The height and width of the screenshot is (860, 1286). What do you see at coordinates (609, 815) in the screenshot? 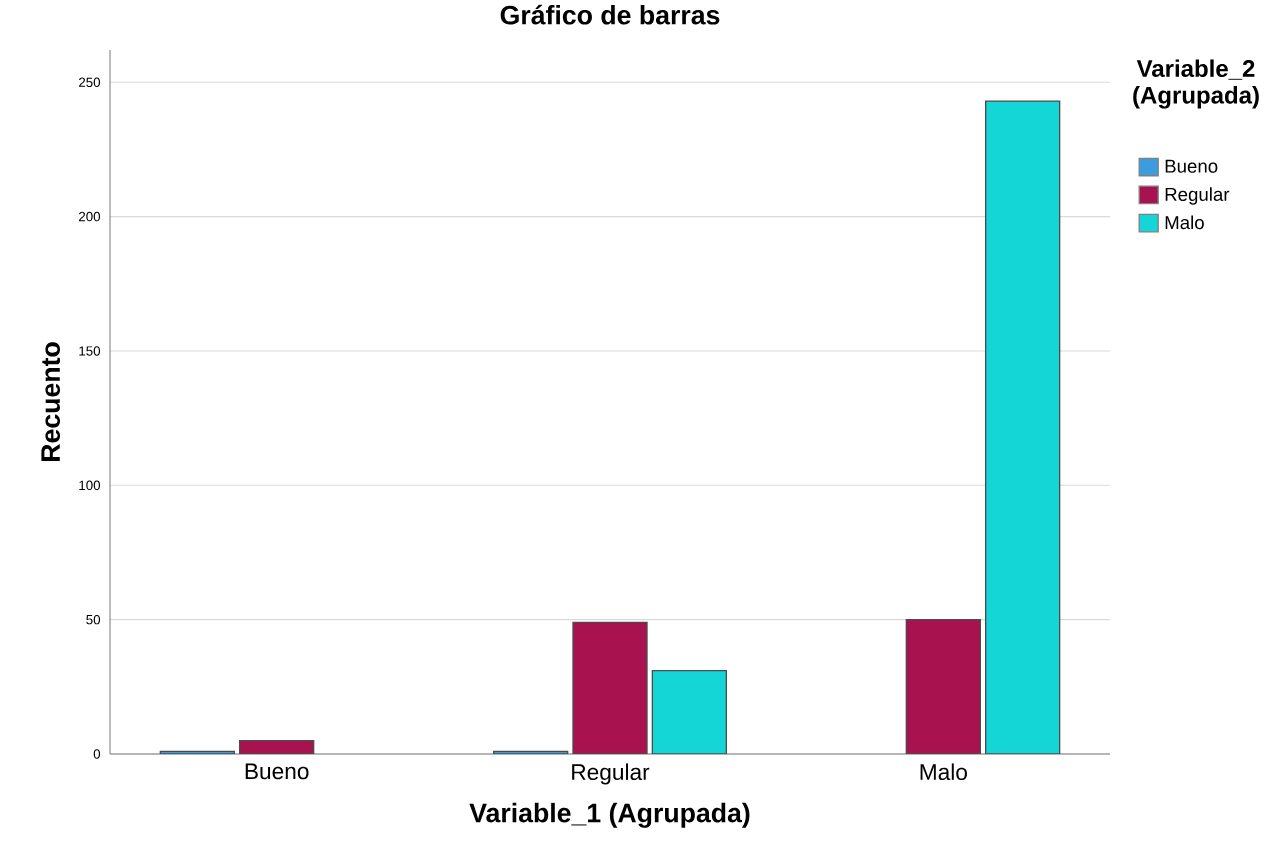
I see `x-axis-title: Variable_1 (Agrupada)` at bounding box center [609, 815].